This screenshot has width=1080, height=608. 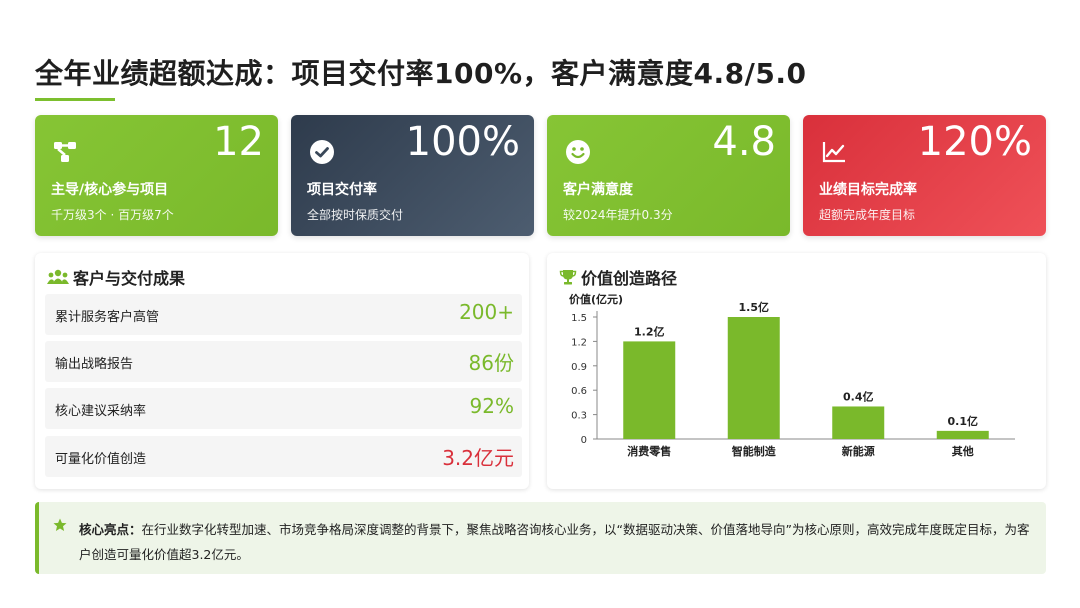 I want to click on kpi-card-delivery: 100% 项目交付率 全部按时保质交付, so click(x=412, y=175).